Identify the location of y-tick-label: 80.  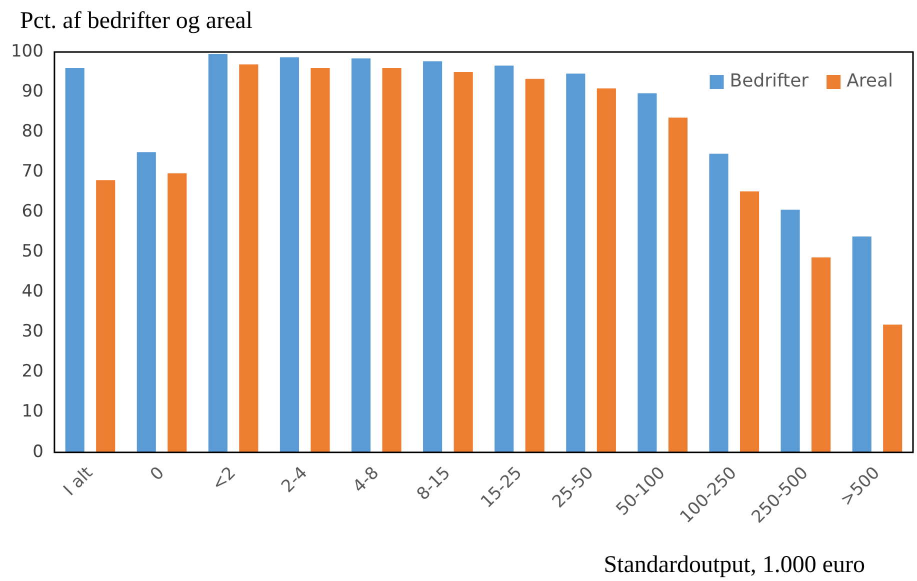
(33, 131).